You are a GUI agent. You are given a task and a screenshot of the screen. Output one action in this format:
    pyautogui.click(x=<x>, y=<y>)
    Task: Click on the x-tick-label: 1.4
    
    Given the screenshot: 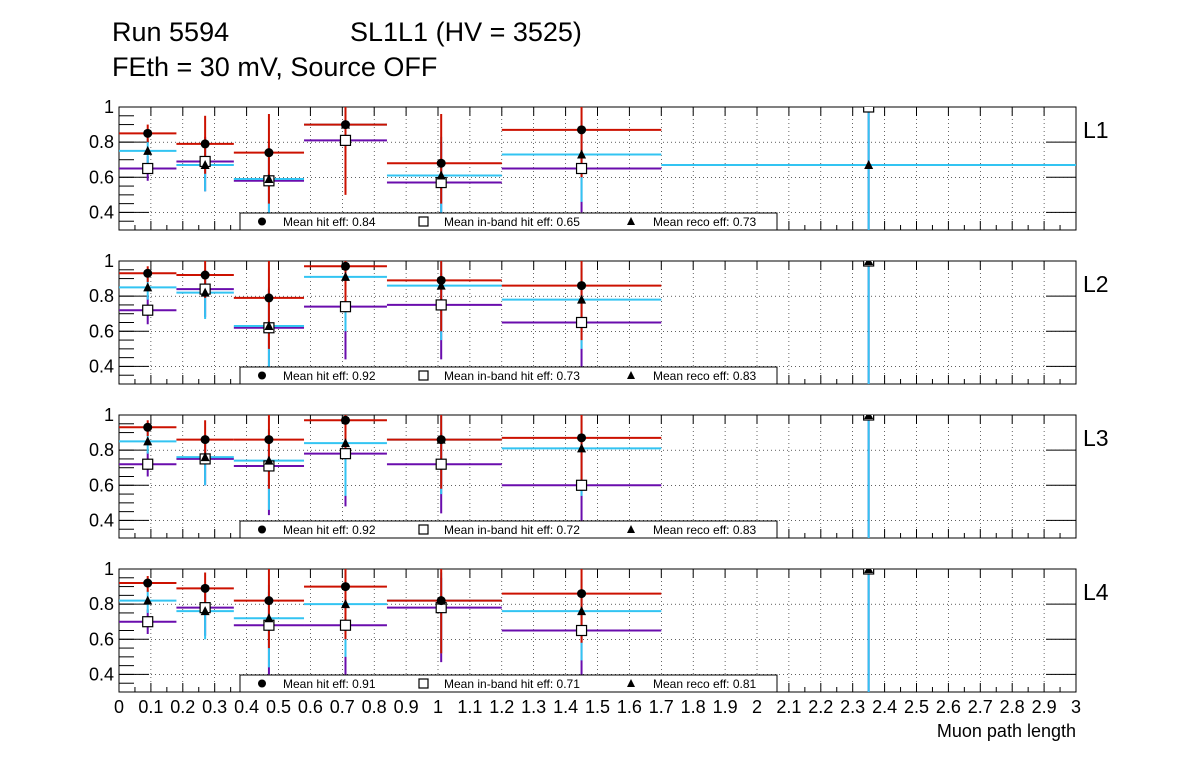 What is the action you would take?
    pyautogui.click(x=565, y=707)
    